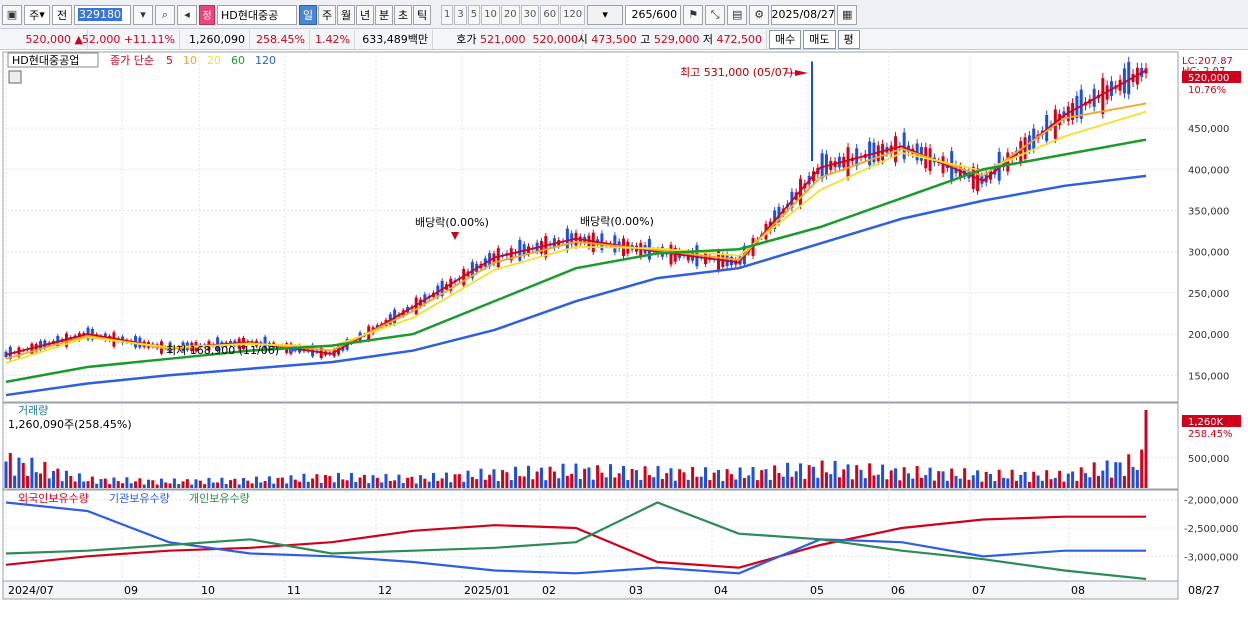 This screenshot has width=1248, height=621. Describe the element at coordinates (665, 14) in the screenshot. I see `count-total: /600` at that location.